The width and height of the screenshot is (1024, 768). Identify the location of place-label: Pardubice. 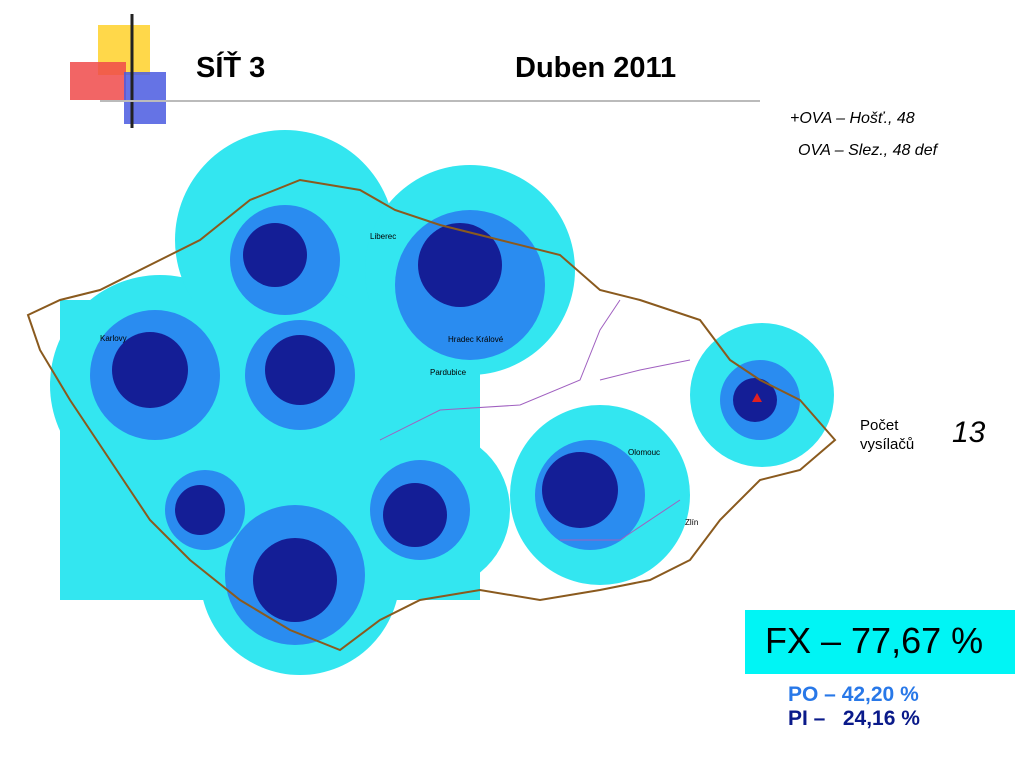
(448, 372).